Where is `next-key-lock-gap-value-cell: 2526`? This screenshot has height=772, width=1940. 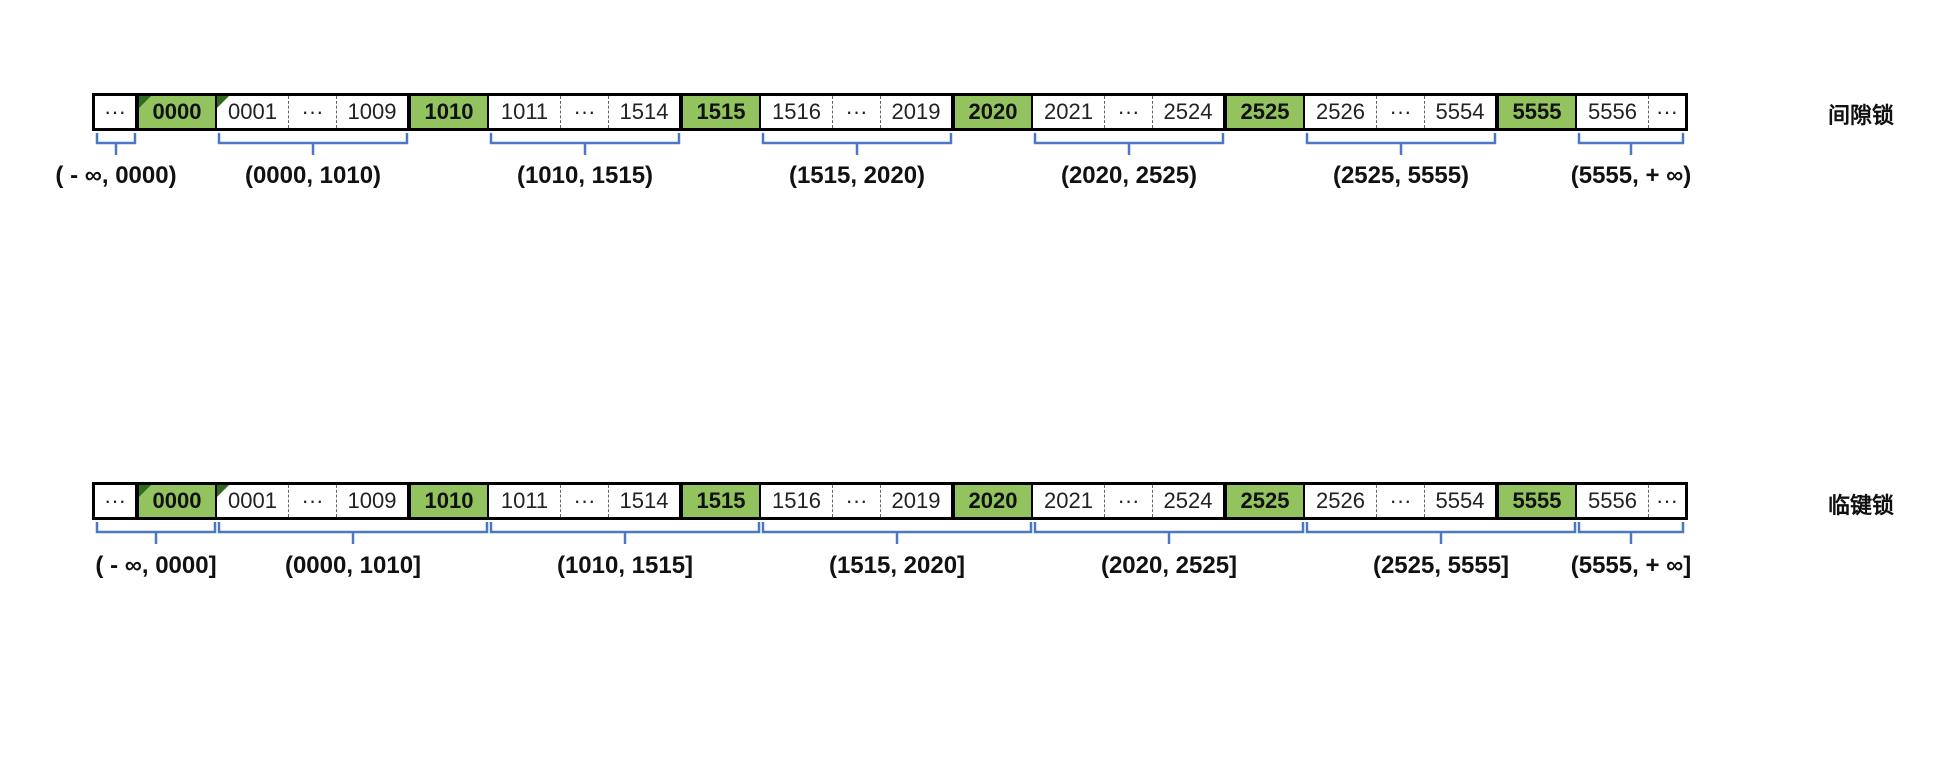 next-key-lock-gap-value-cell: 2526 is located at coordinates (1341, 501).